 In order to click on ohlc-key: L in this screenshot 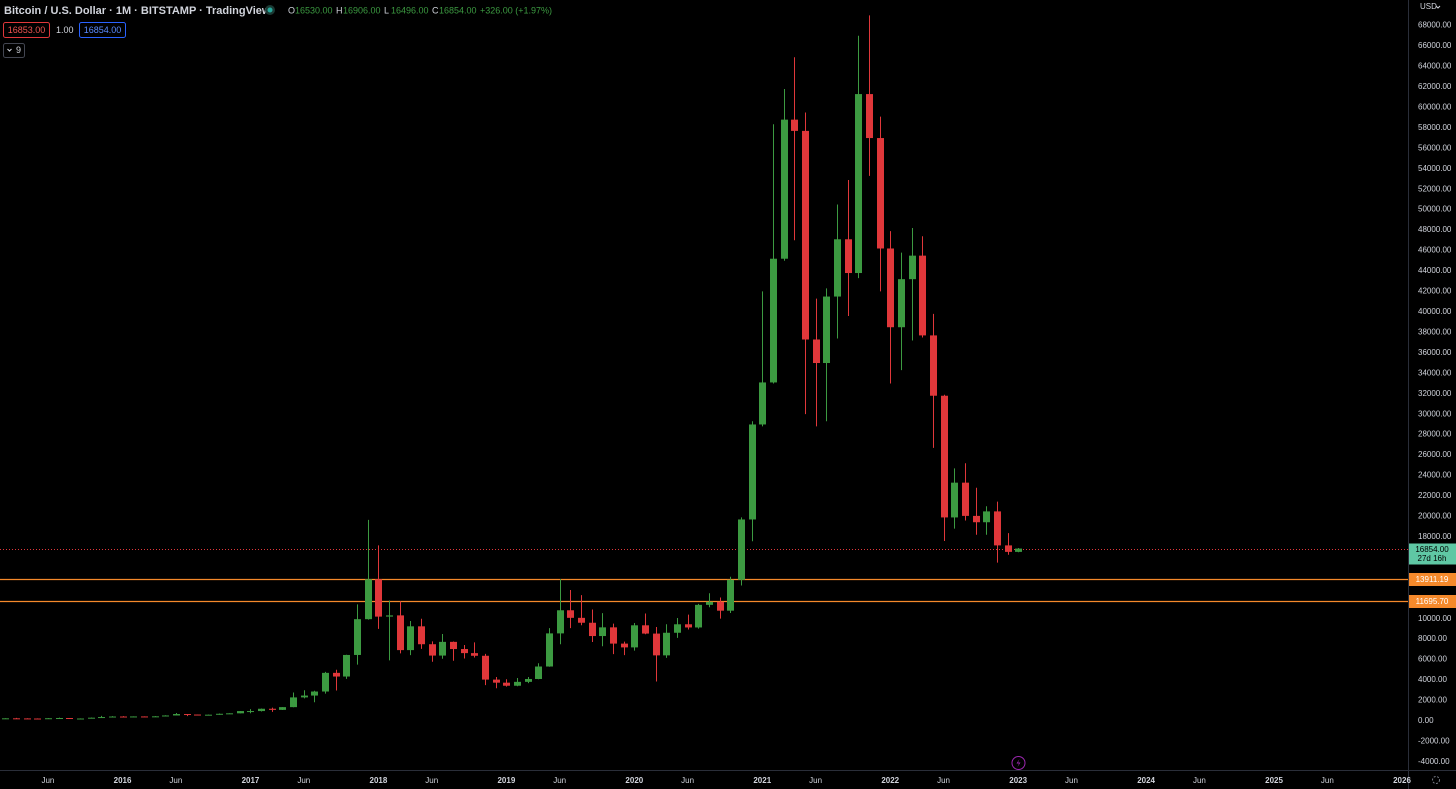, I will do `click(386, 10)`.